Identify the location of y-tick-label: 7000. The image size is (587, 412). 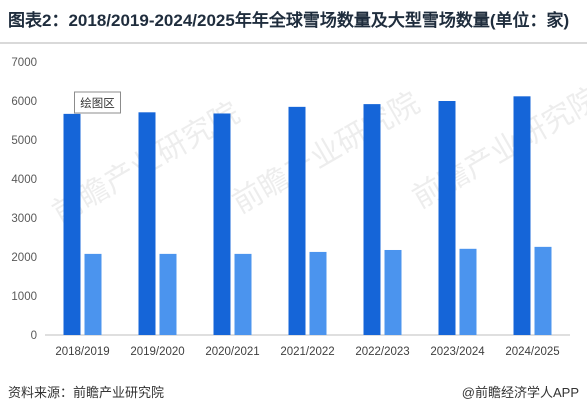
(24, 63).